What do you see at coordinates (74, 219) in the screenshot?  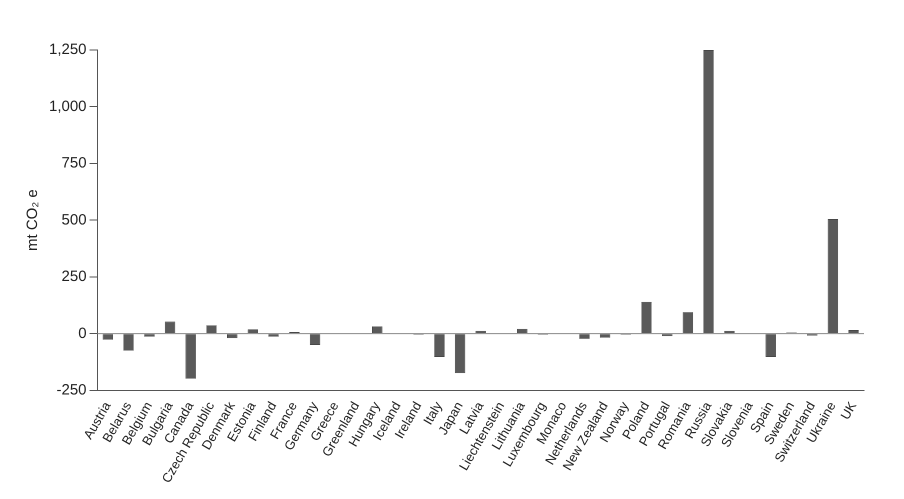 I see `y-tick-label: 500` at bounding box center [74, 219].